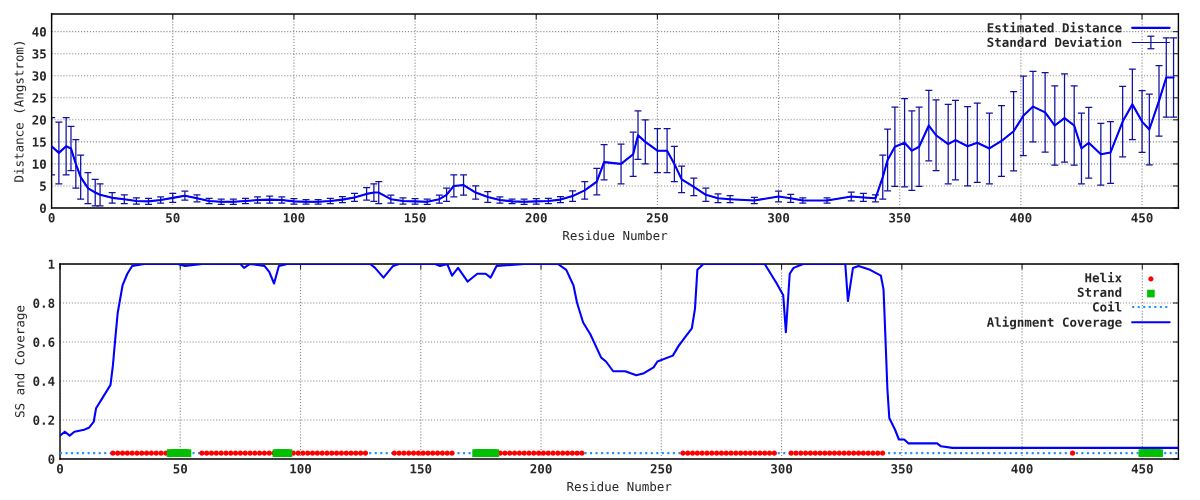 This screenshot has height=500, width=1200. What do you see at coordinates (21, 361) in the screenshot?
I see `y-axis-title: SS and Coverage` at bounding box center [21, 361].